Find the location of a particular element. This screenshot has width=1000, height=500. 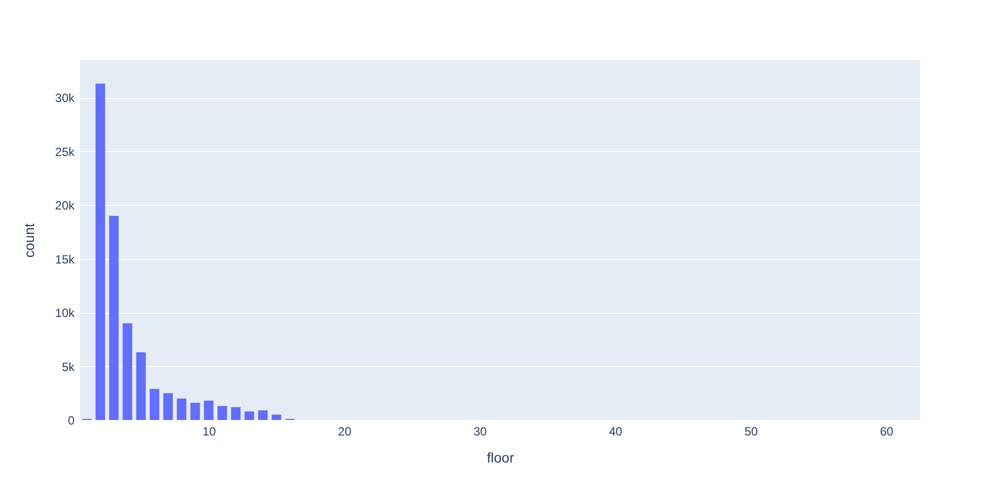

x-tick-label: 60 is located at coordinates (887, 431).